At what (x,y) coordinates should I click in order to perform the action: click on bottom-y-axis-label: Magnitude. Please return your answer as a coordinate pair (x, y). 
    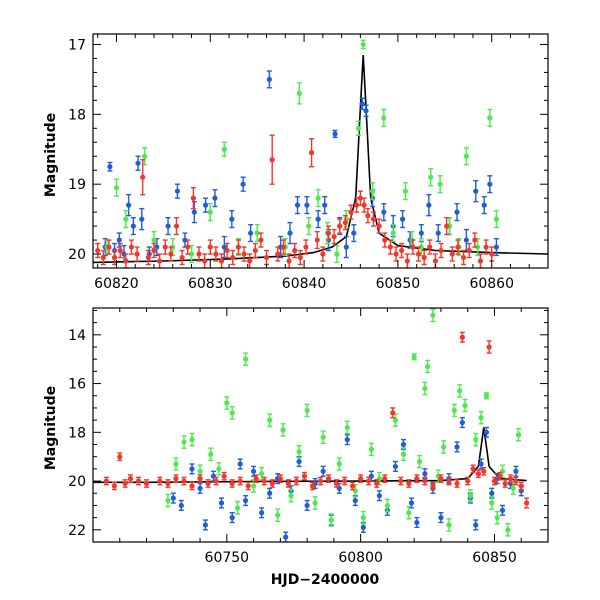
    Looking at the image, I should click on (51, 428).